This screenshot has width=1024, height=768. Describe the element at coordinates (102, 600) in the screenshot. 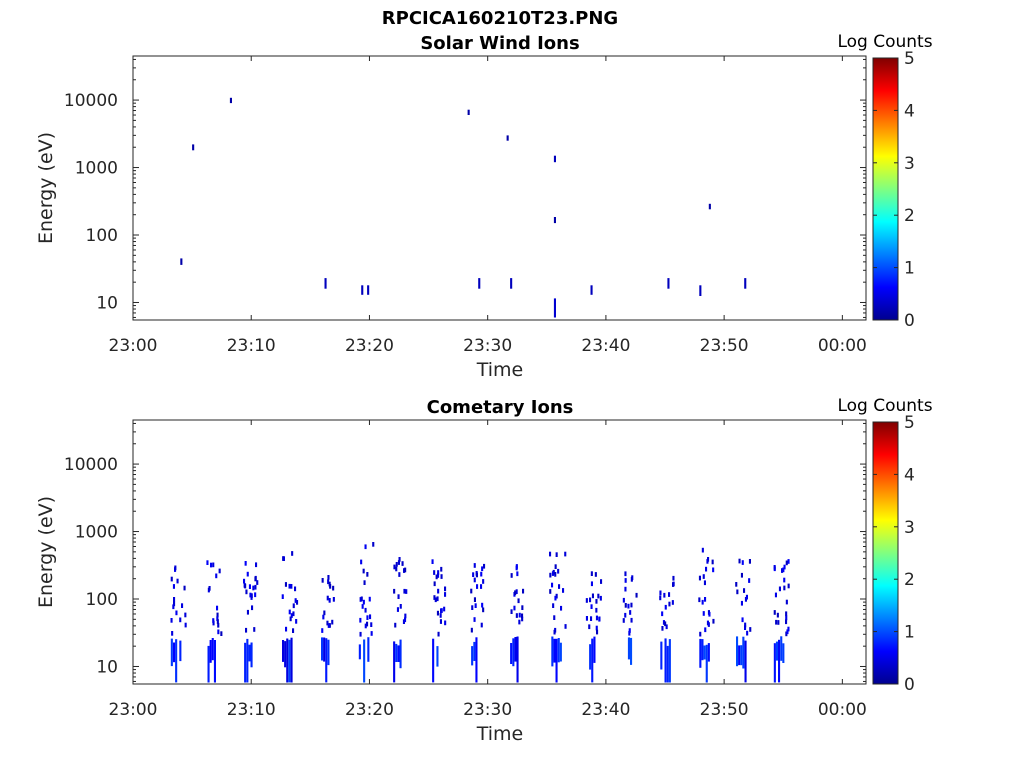

I see `y-tick-label: 100` at that location.